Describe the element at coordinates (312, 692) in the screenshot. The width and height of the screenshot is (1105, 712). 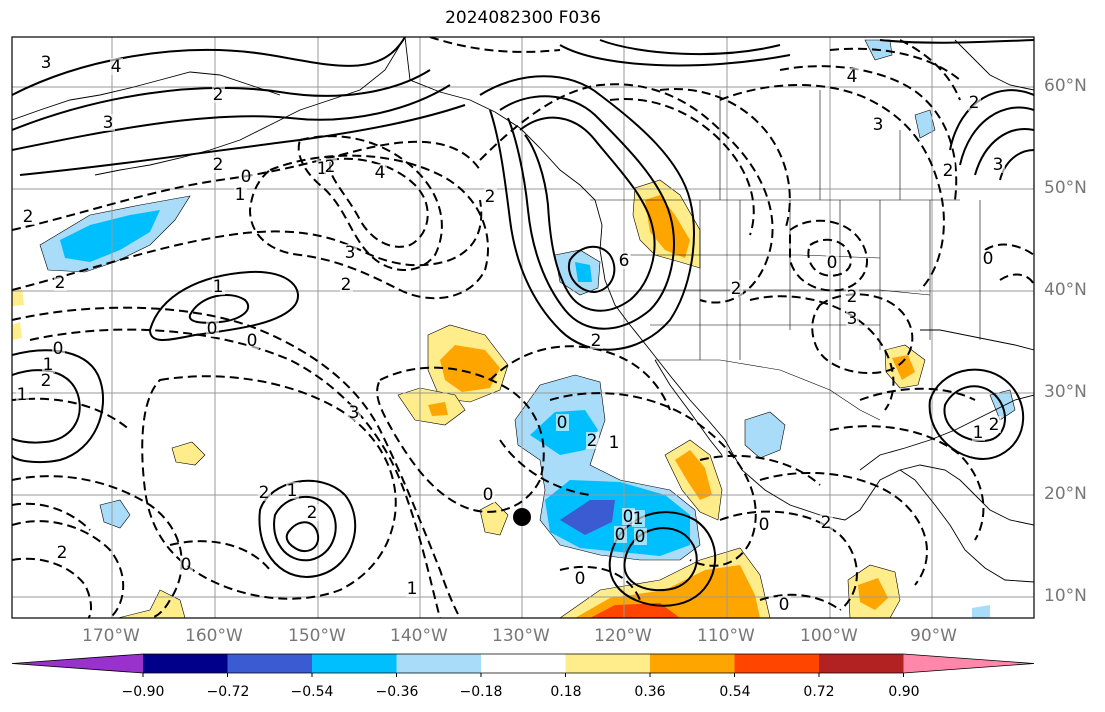
I see `colorbar-tick-label: −0.54` at that location.